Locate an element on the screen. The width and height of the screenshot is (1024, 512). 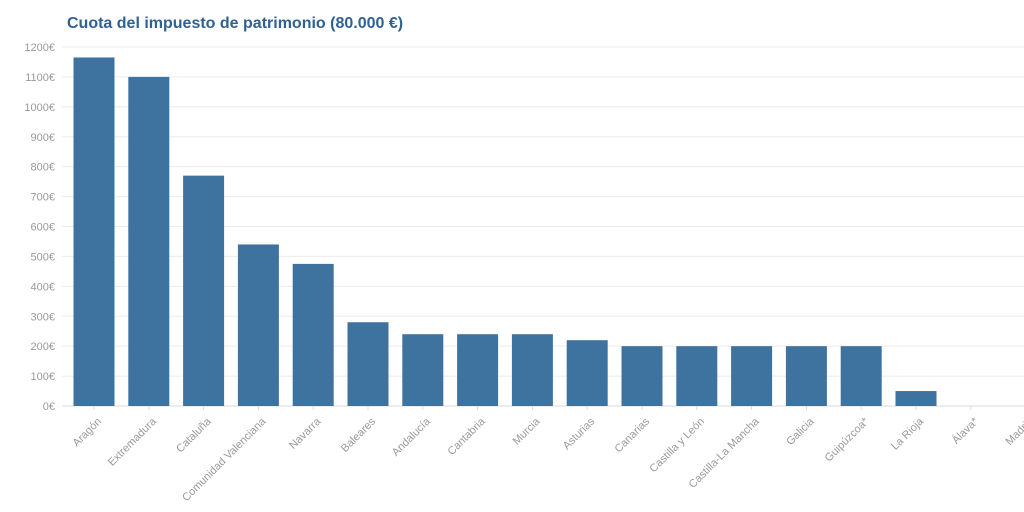
y-tick-label: 1100€ is located at coordinates (40, 78).